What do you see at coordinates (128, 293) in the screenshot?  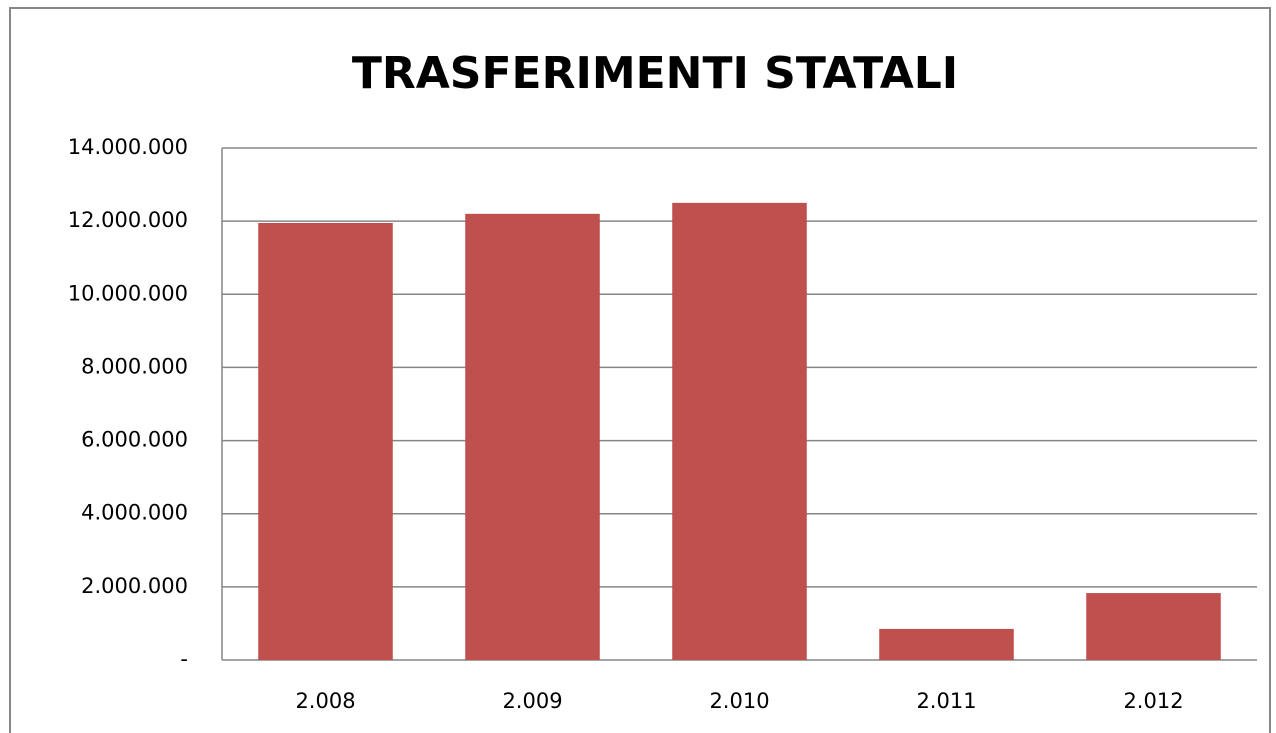 I see `y-tick-label: 10.000.000` at bounding box center [128, 293].